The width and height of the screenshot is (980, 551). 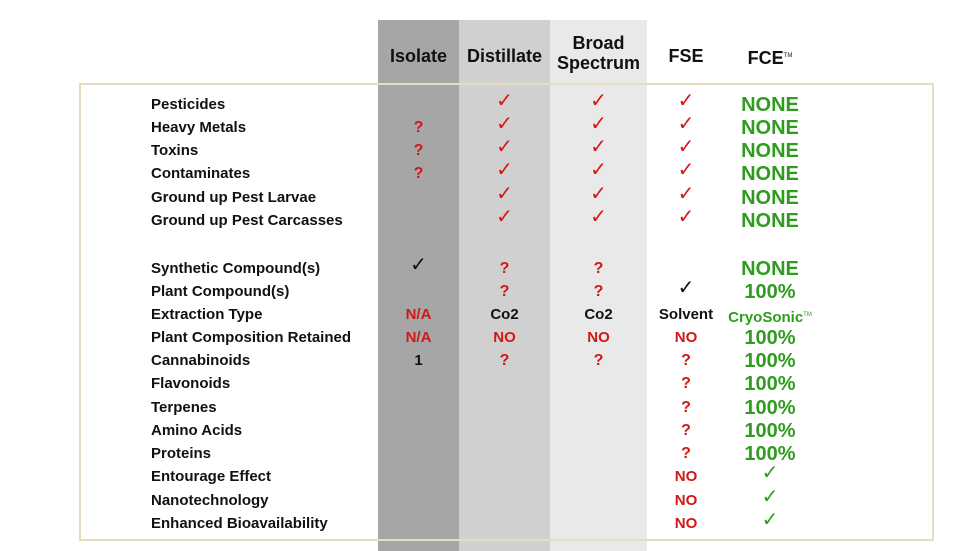 What do you see at coordinates (598, 63) in the screenshot?
I see `header-broad-line2: Spectrum` at bounding box center [598, 63].